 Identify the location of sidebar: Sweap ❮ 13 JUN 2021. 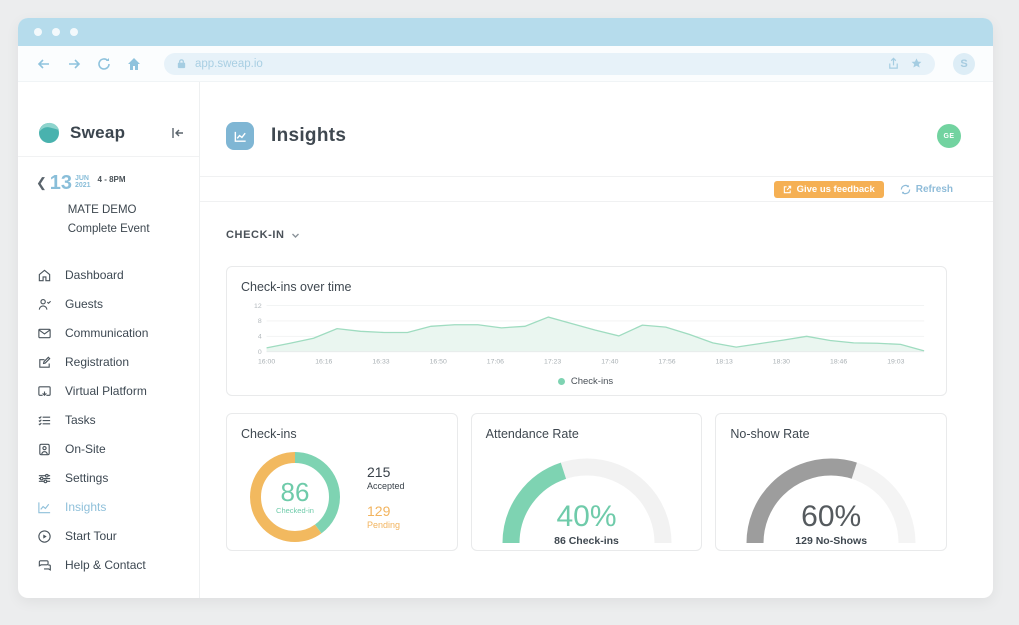
(109, 340).